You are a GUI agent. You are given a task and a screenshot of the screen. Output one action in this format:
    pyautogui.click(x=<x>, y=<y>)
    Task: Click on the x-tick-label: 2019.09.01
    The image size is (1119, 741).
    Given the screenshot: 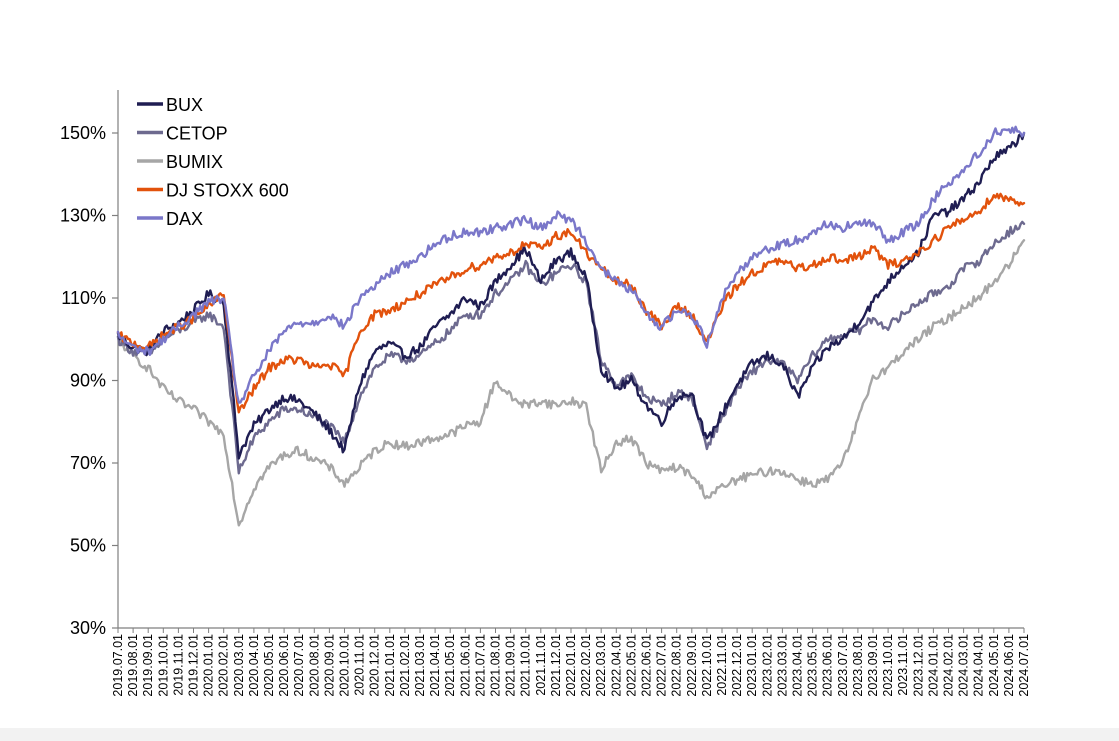 What is the action you would take?
    pyautogui.click(x=148, y=665)
    